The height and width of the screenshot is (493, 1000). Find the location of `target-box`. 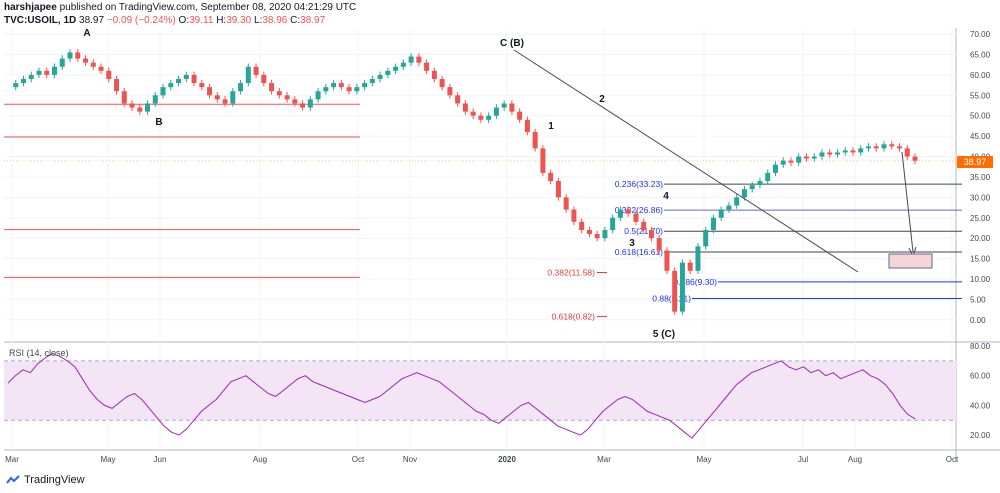

target-box is located at coordinates (910, 261).